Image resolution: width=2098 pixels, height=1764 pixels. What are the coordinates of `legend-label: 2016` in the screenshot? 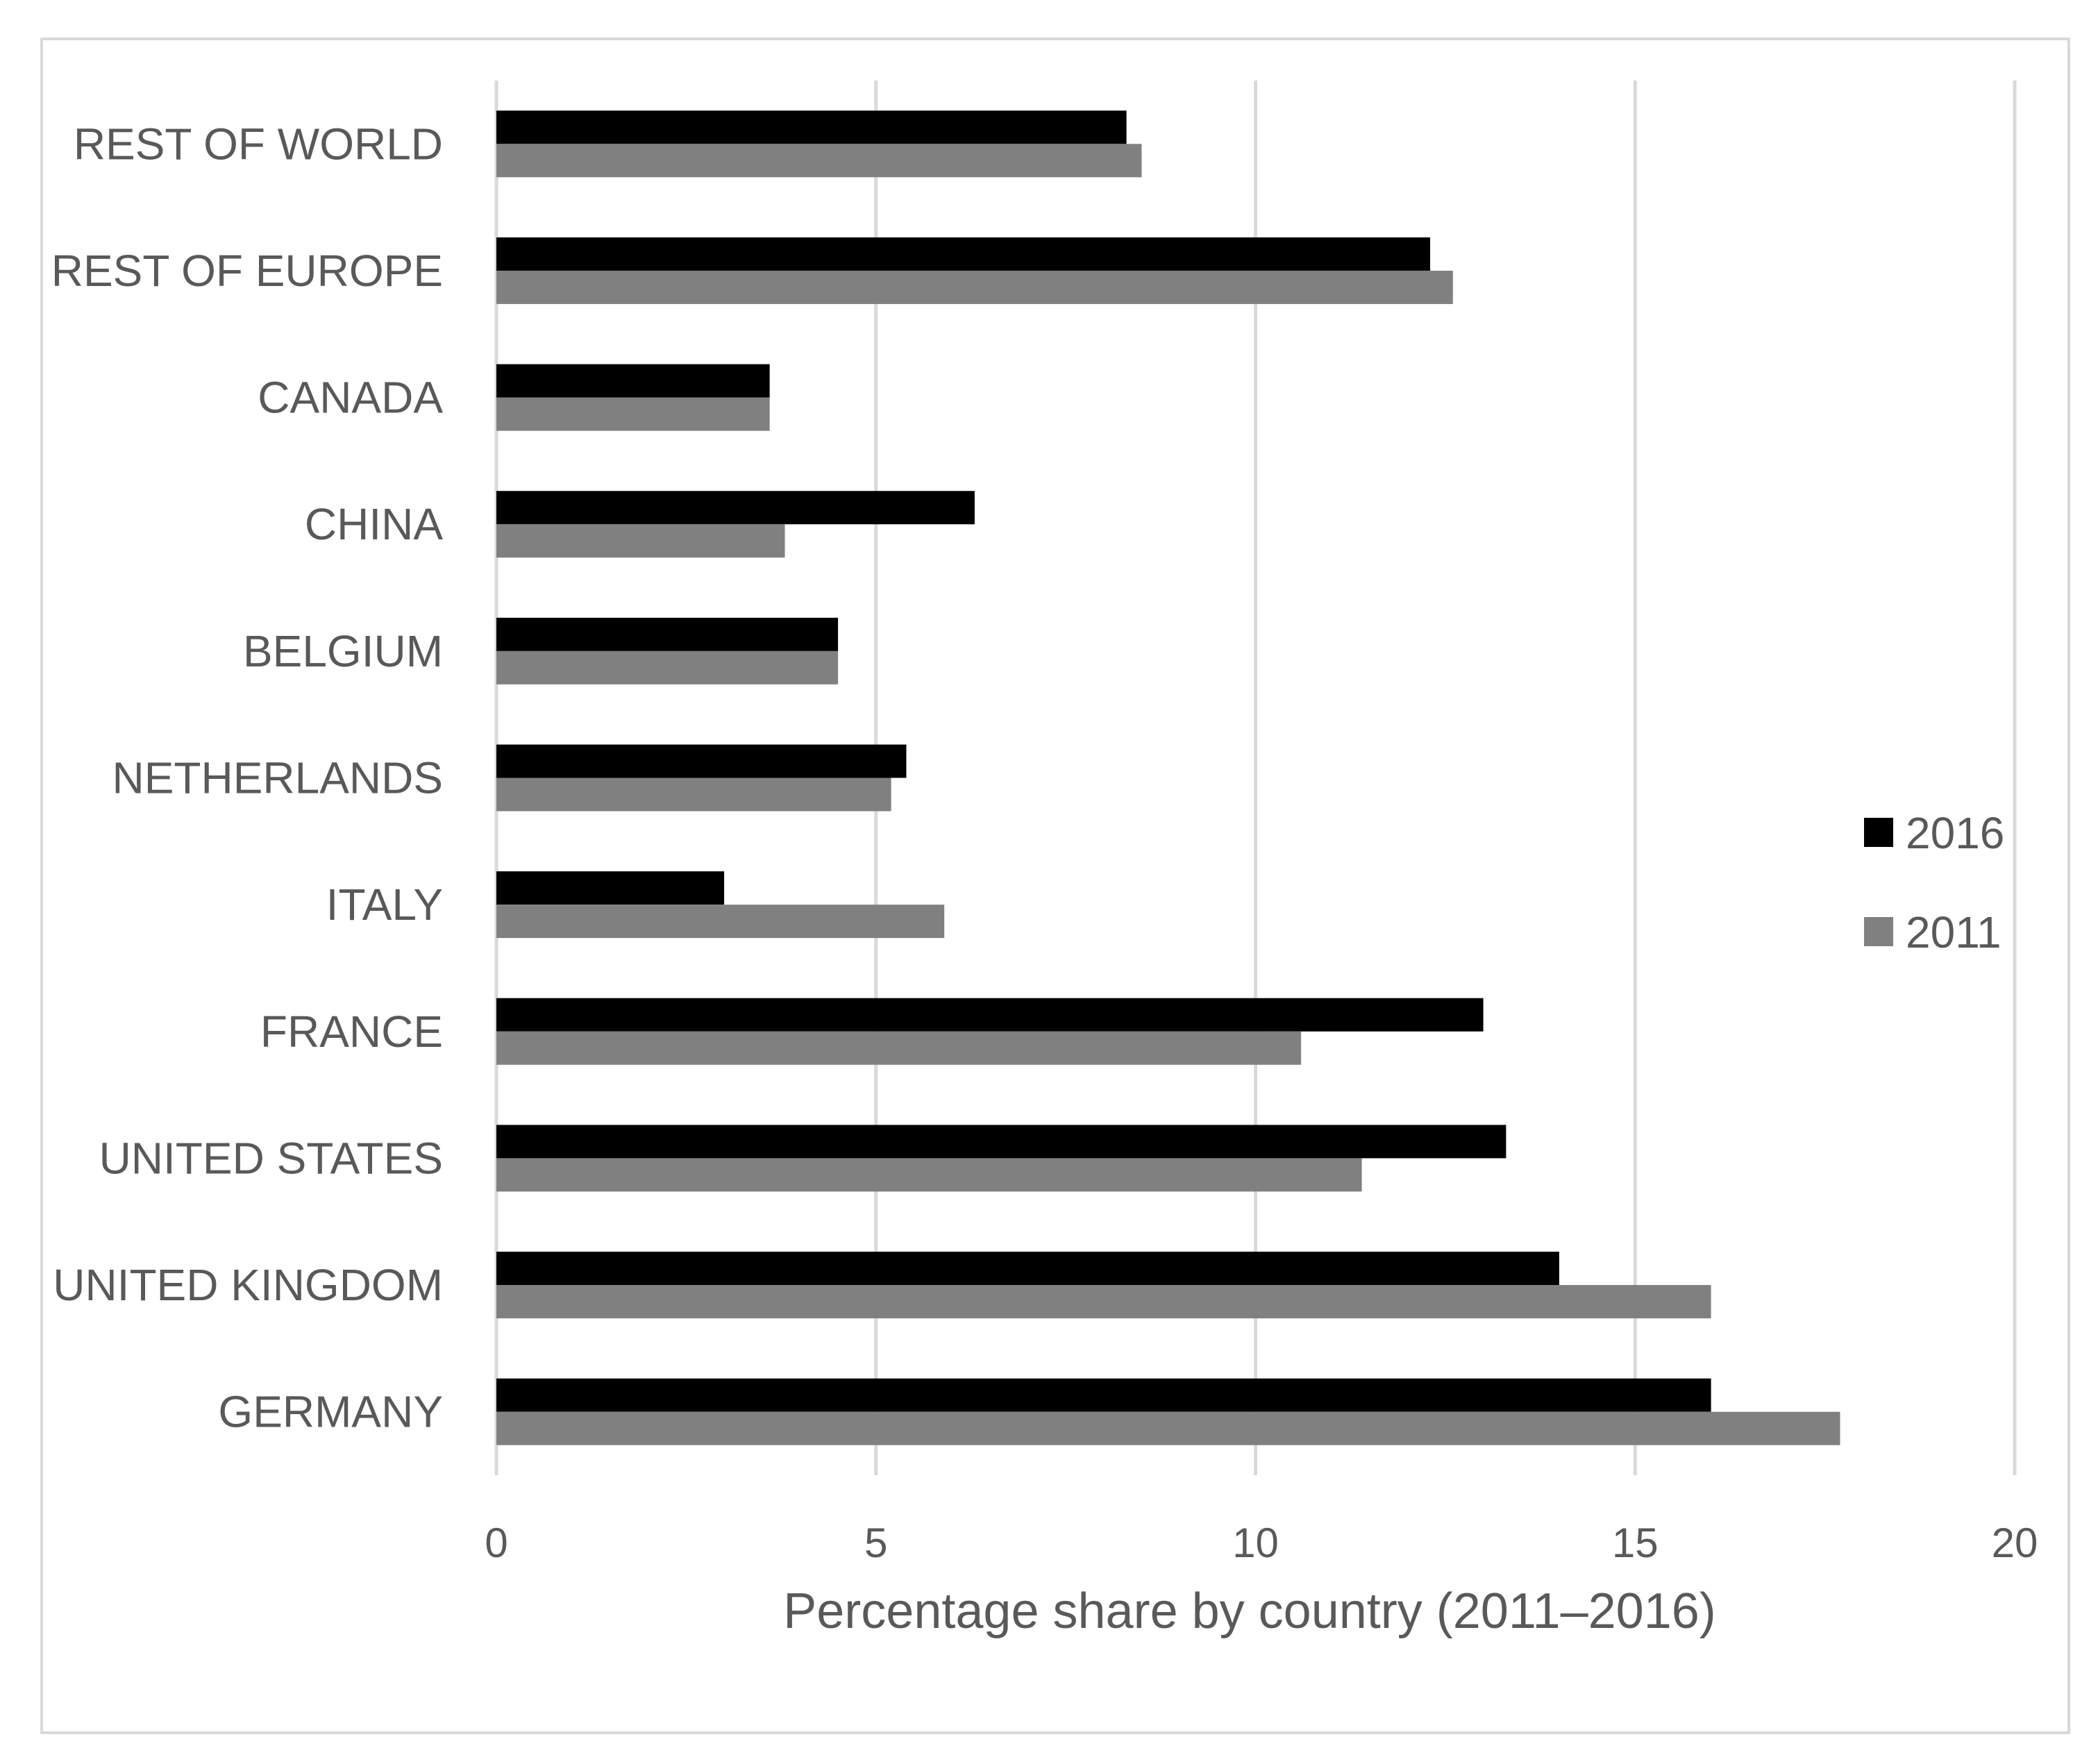 It's located at (1955, 833).